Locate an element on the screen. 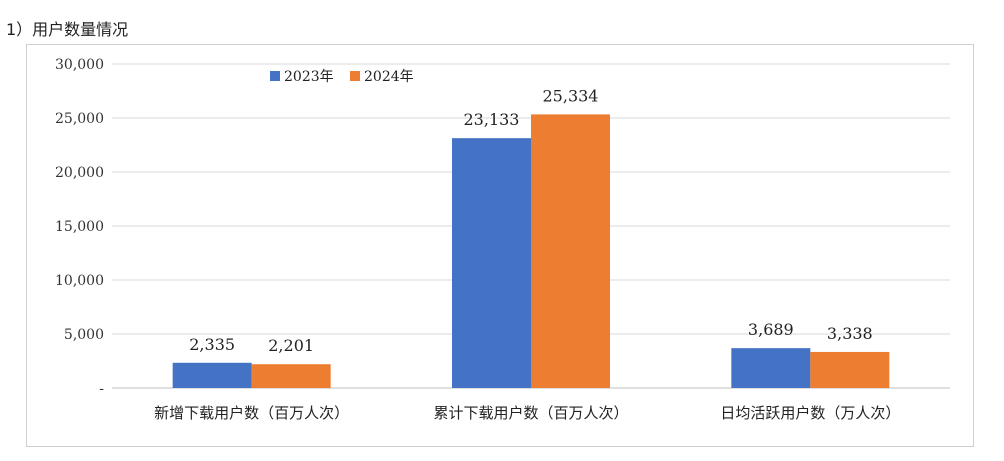 This screenshot has width=1004, height=461. bar-2024年-1 is located at coordinates (291, 376).